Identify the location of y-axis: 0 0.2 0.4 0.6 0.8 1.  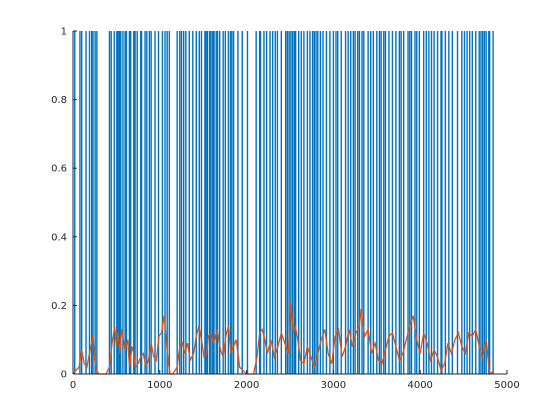
(64, 204).